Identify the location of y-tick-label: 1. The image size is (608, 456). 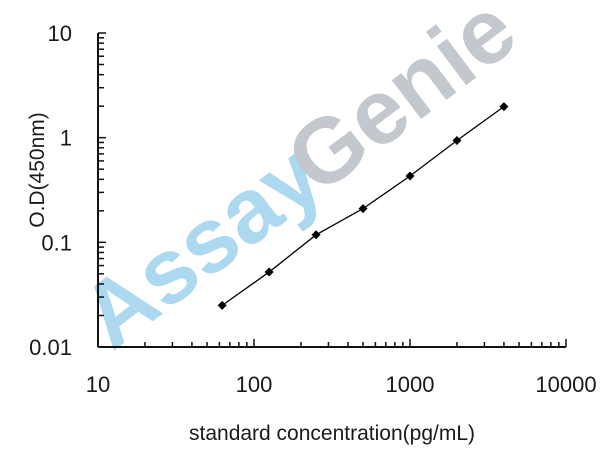
(66, 138).